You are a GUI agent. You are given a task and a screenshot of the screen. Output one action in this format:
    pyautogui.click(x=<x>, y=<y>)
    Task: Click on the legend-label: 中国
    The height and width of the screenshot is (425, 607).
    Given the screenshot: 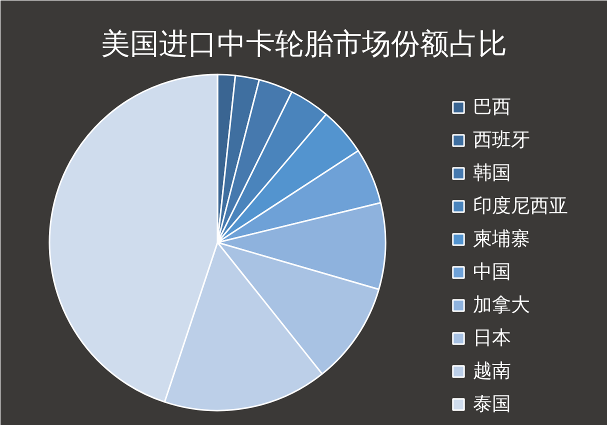 What is the action you would take?
    pyautogui.click(x=492, y=272)
    